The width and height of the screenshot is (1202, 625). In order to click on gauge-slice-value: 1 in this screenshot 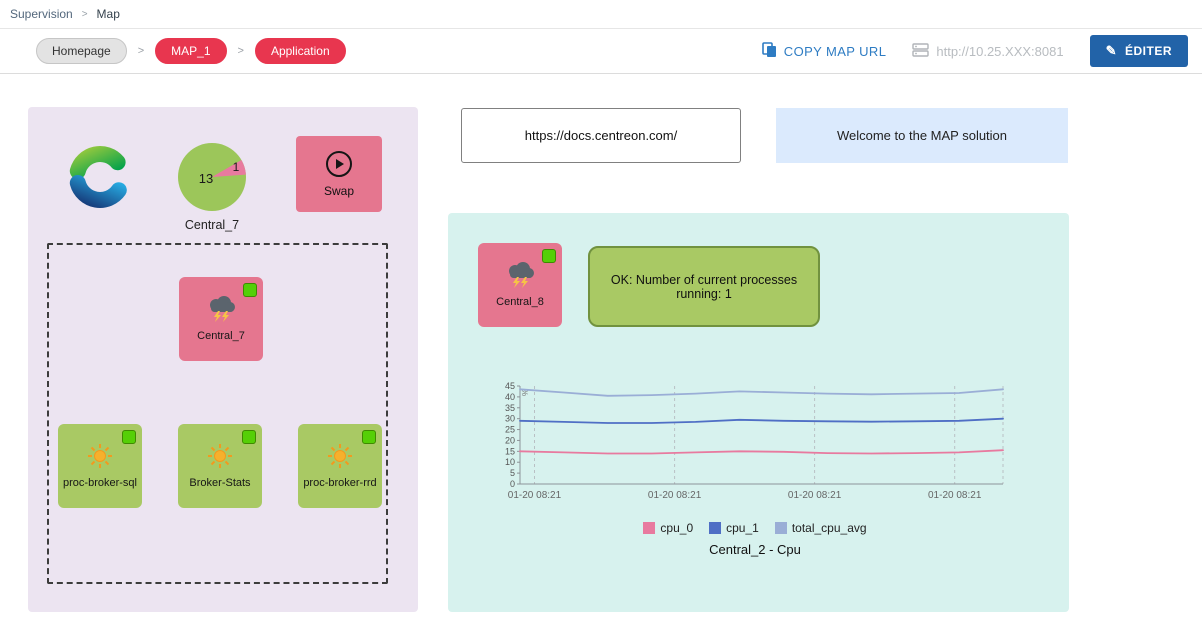, I will do `click(236, 167)`.